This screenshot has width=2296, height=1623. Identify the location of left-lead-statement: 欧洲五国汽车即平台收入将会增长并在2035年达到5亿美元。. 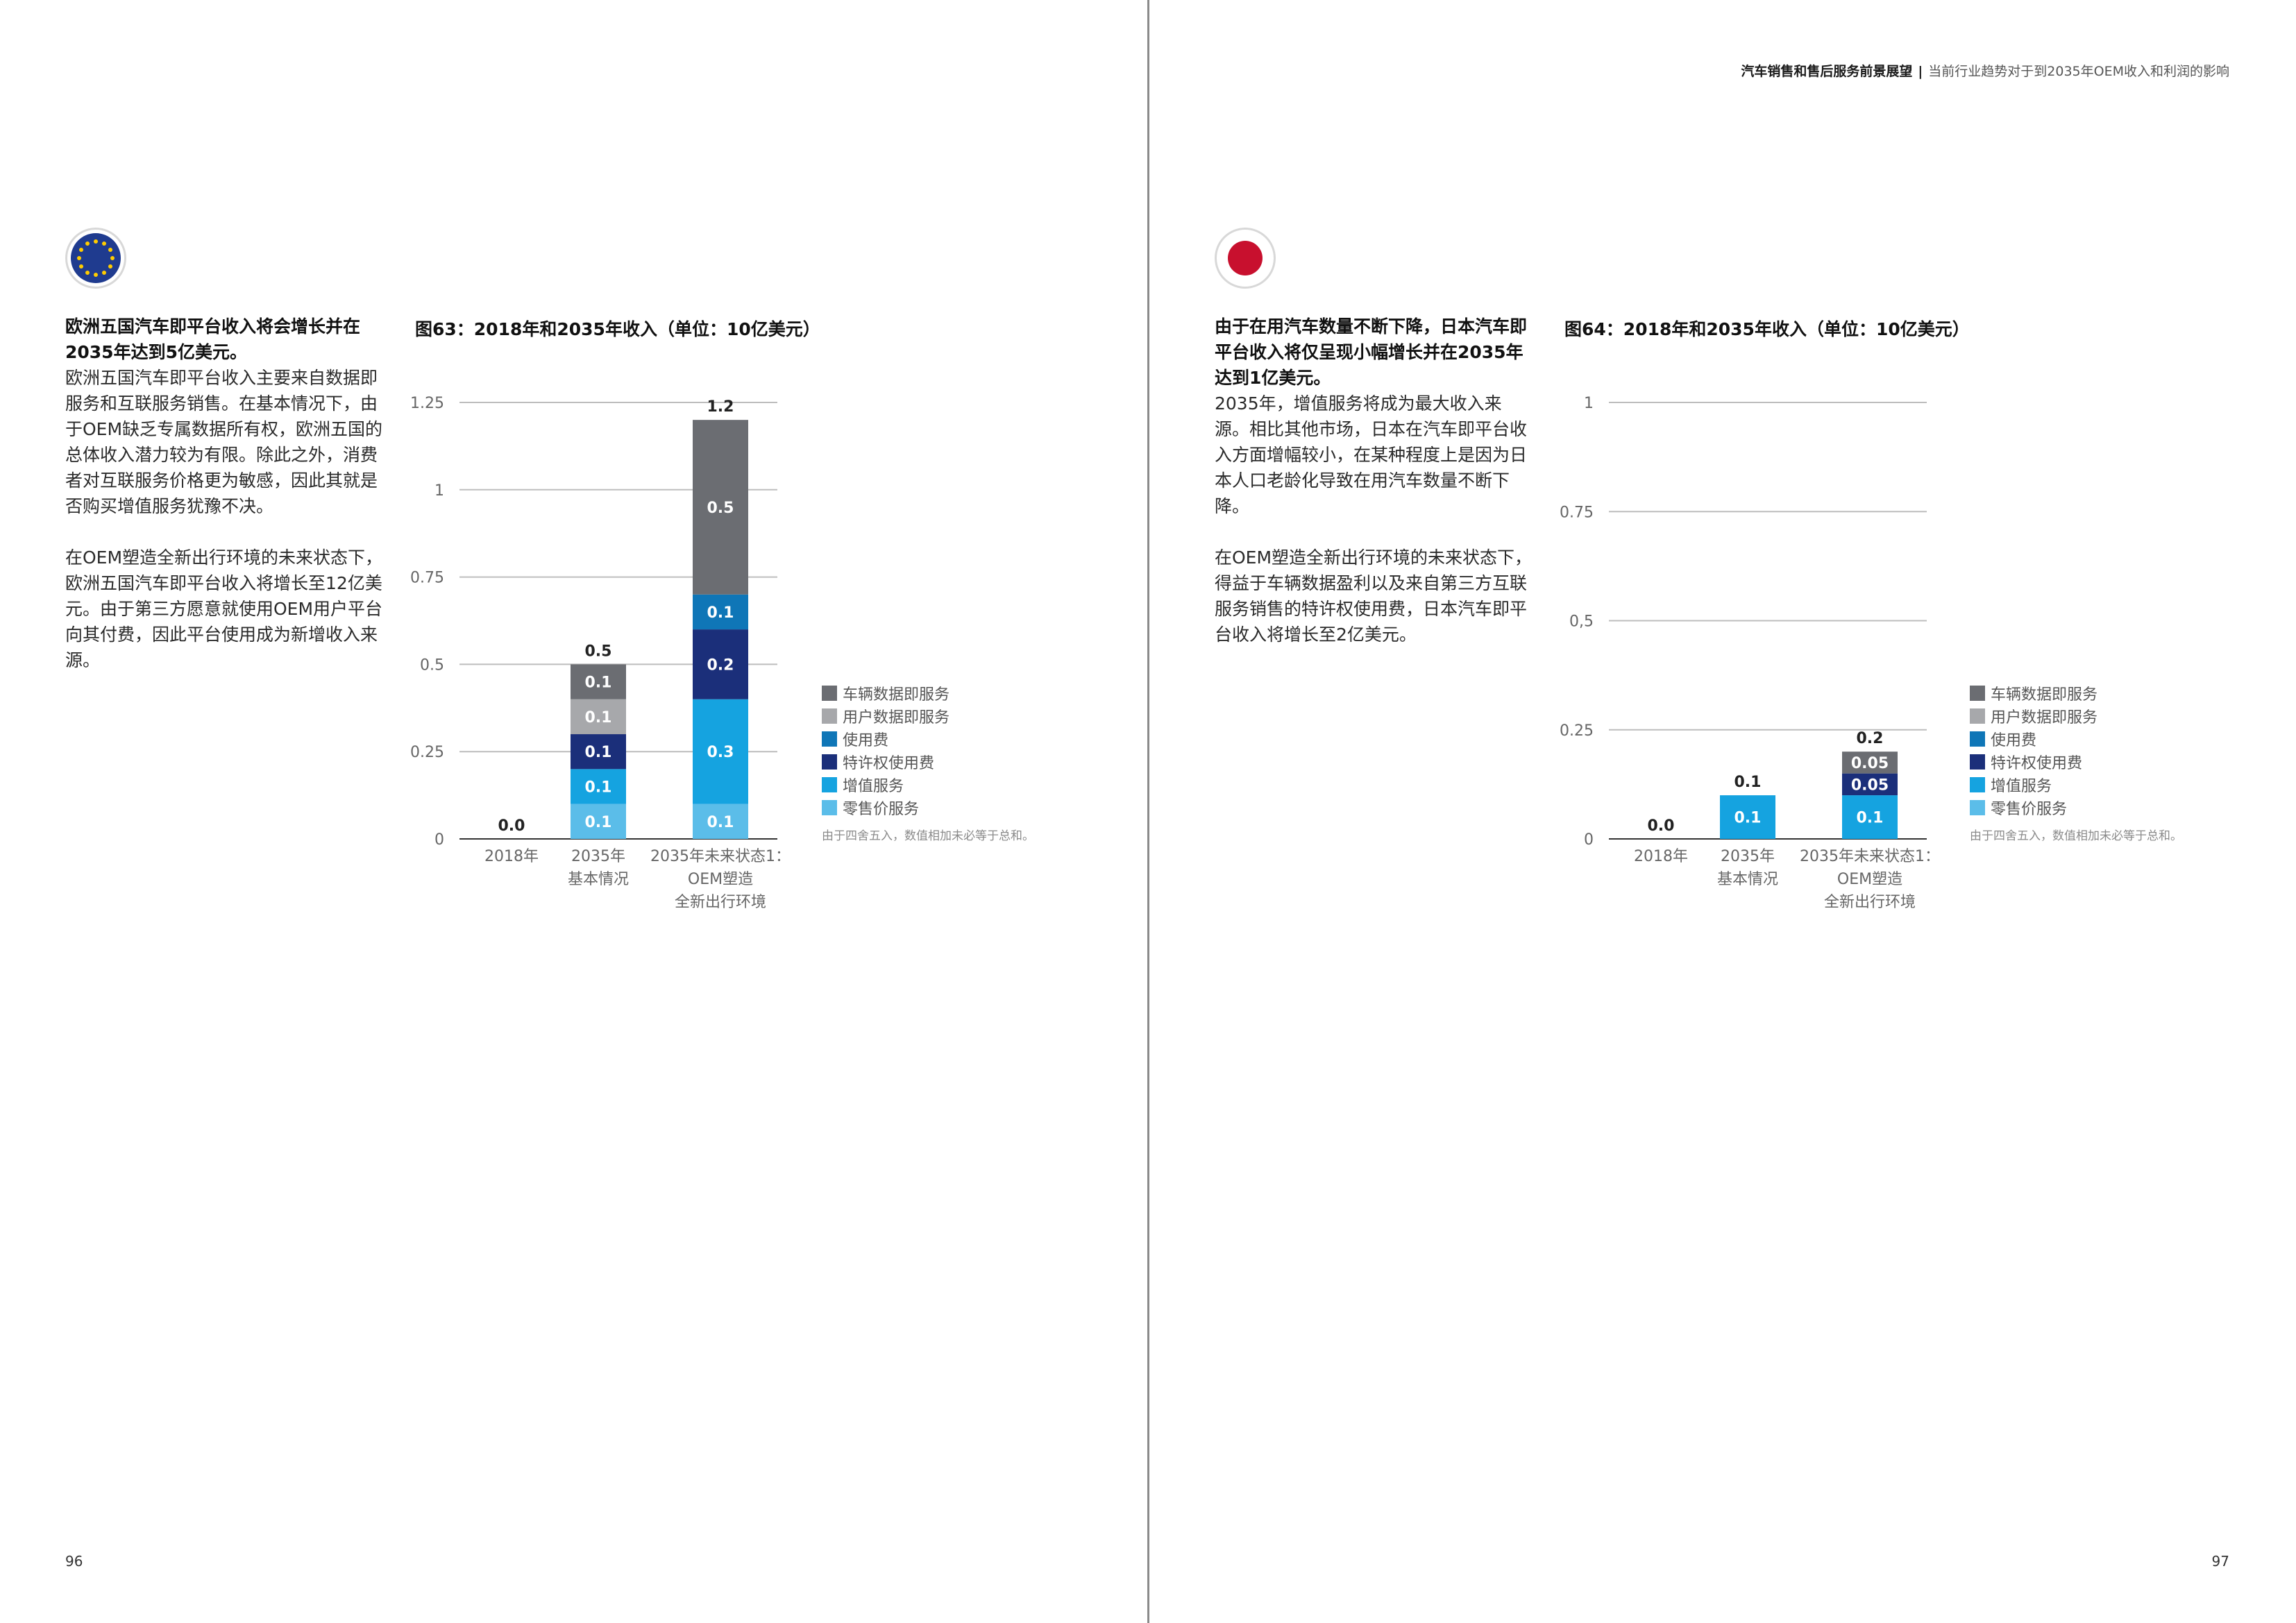
(213, 339).